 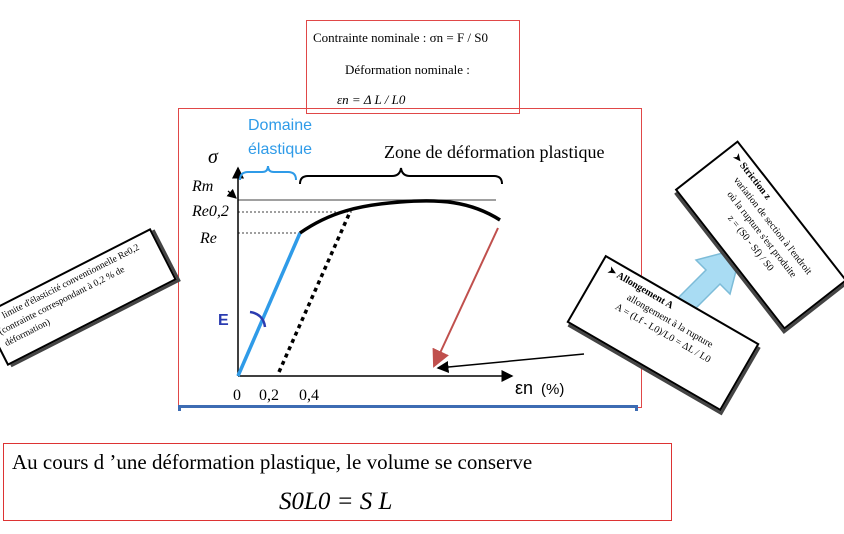 What do you see at coordinates (510, 363) in the screenshot?
I see `allongement-pointer` at bounding box center [510, 363].